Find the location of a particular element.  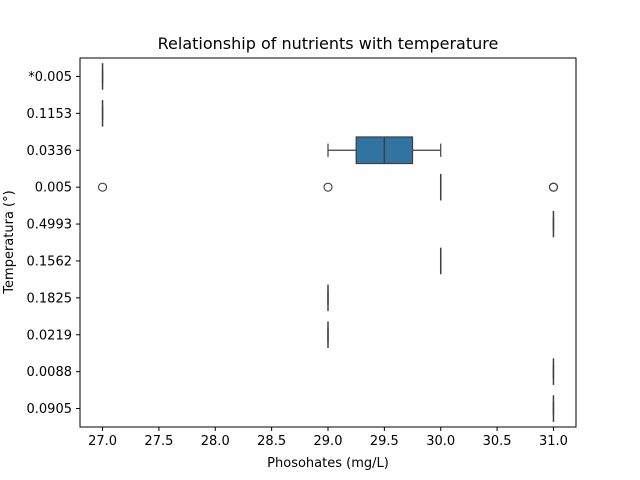

y-tick-label: 0.1153 is located at coordinates (50, 114).